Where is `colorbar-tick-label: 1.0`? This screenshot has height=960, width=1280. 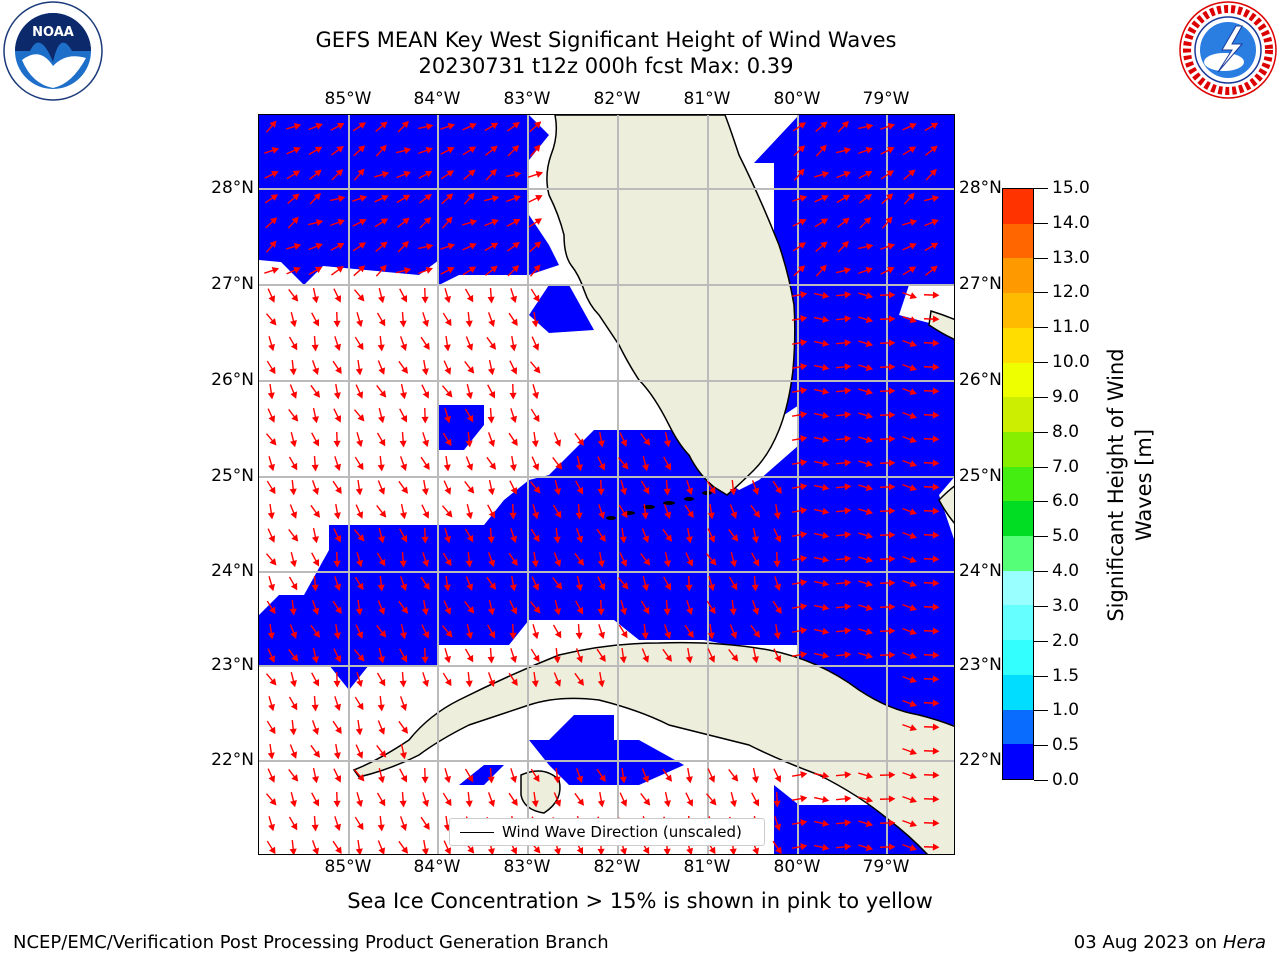
colorbar-tick-label: 1.0 is located at coordinates (1066, 710).